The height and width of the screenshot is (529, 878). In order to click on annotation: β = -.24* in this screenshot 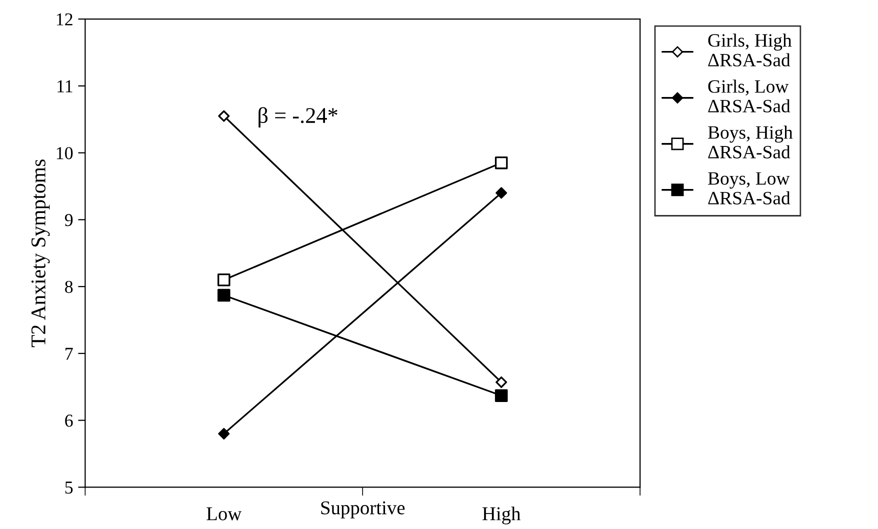, I will do `click(298, 117)`.